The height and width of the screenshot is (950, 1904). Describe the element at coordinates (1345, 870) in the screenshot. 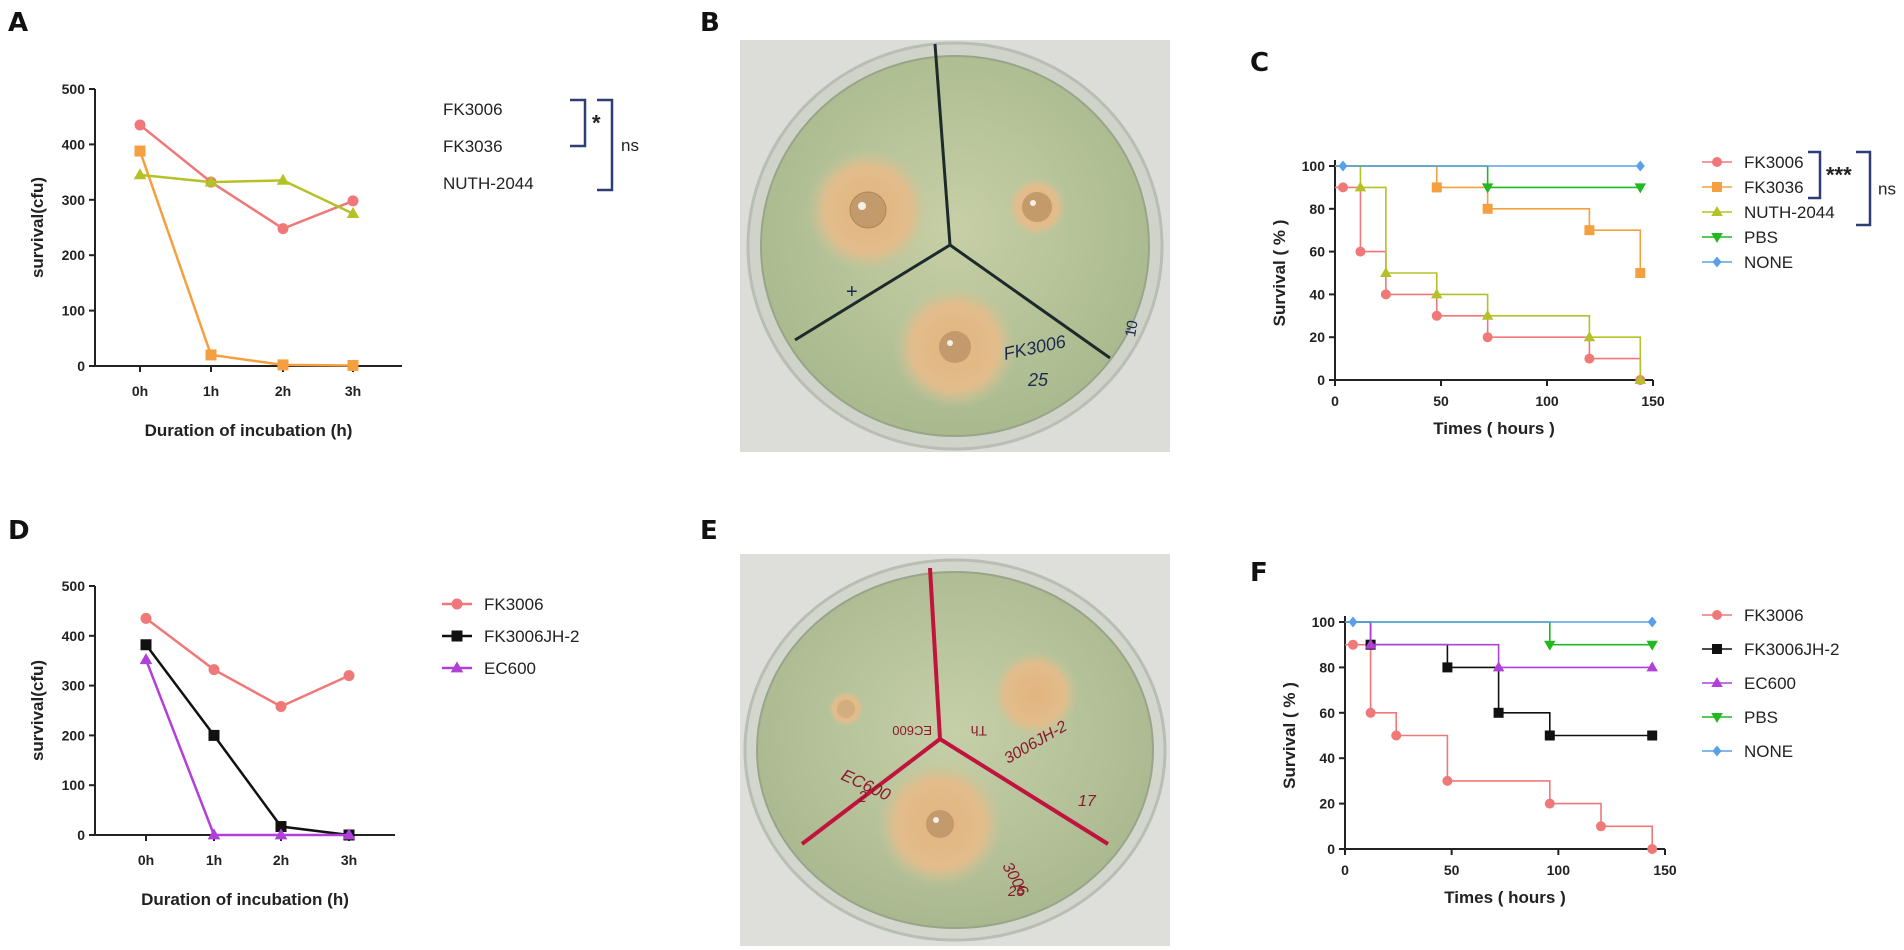

I see `panel-f-x-tick-label: 0` at that location.